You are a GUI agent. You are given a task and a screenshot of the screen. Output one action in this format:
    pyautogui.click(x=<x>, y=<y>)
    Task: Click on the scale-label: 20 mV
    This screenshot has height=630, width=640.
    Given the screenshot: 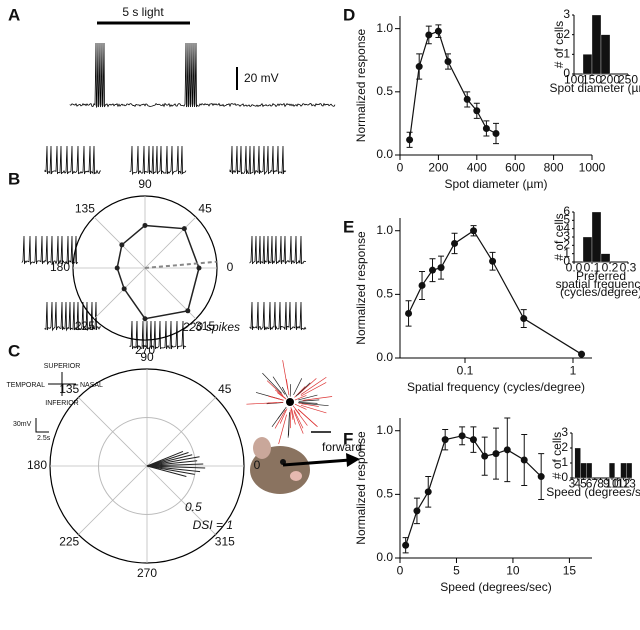 What is the action you would take?
    pyautogui.click(x=261, y=78)
    